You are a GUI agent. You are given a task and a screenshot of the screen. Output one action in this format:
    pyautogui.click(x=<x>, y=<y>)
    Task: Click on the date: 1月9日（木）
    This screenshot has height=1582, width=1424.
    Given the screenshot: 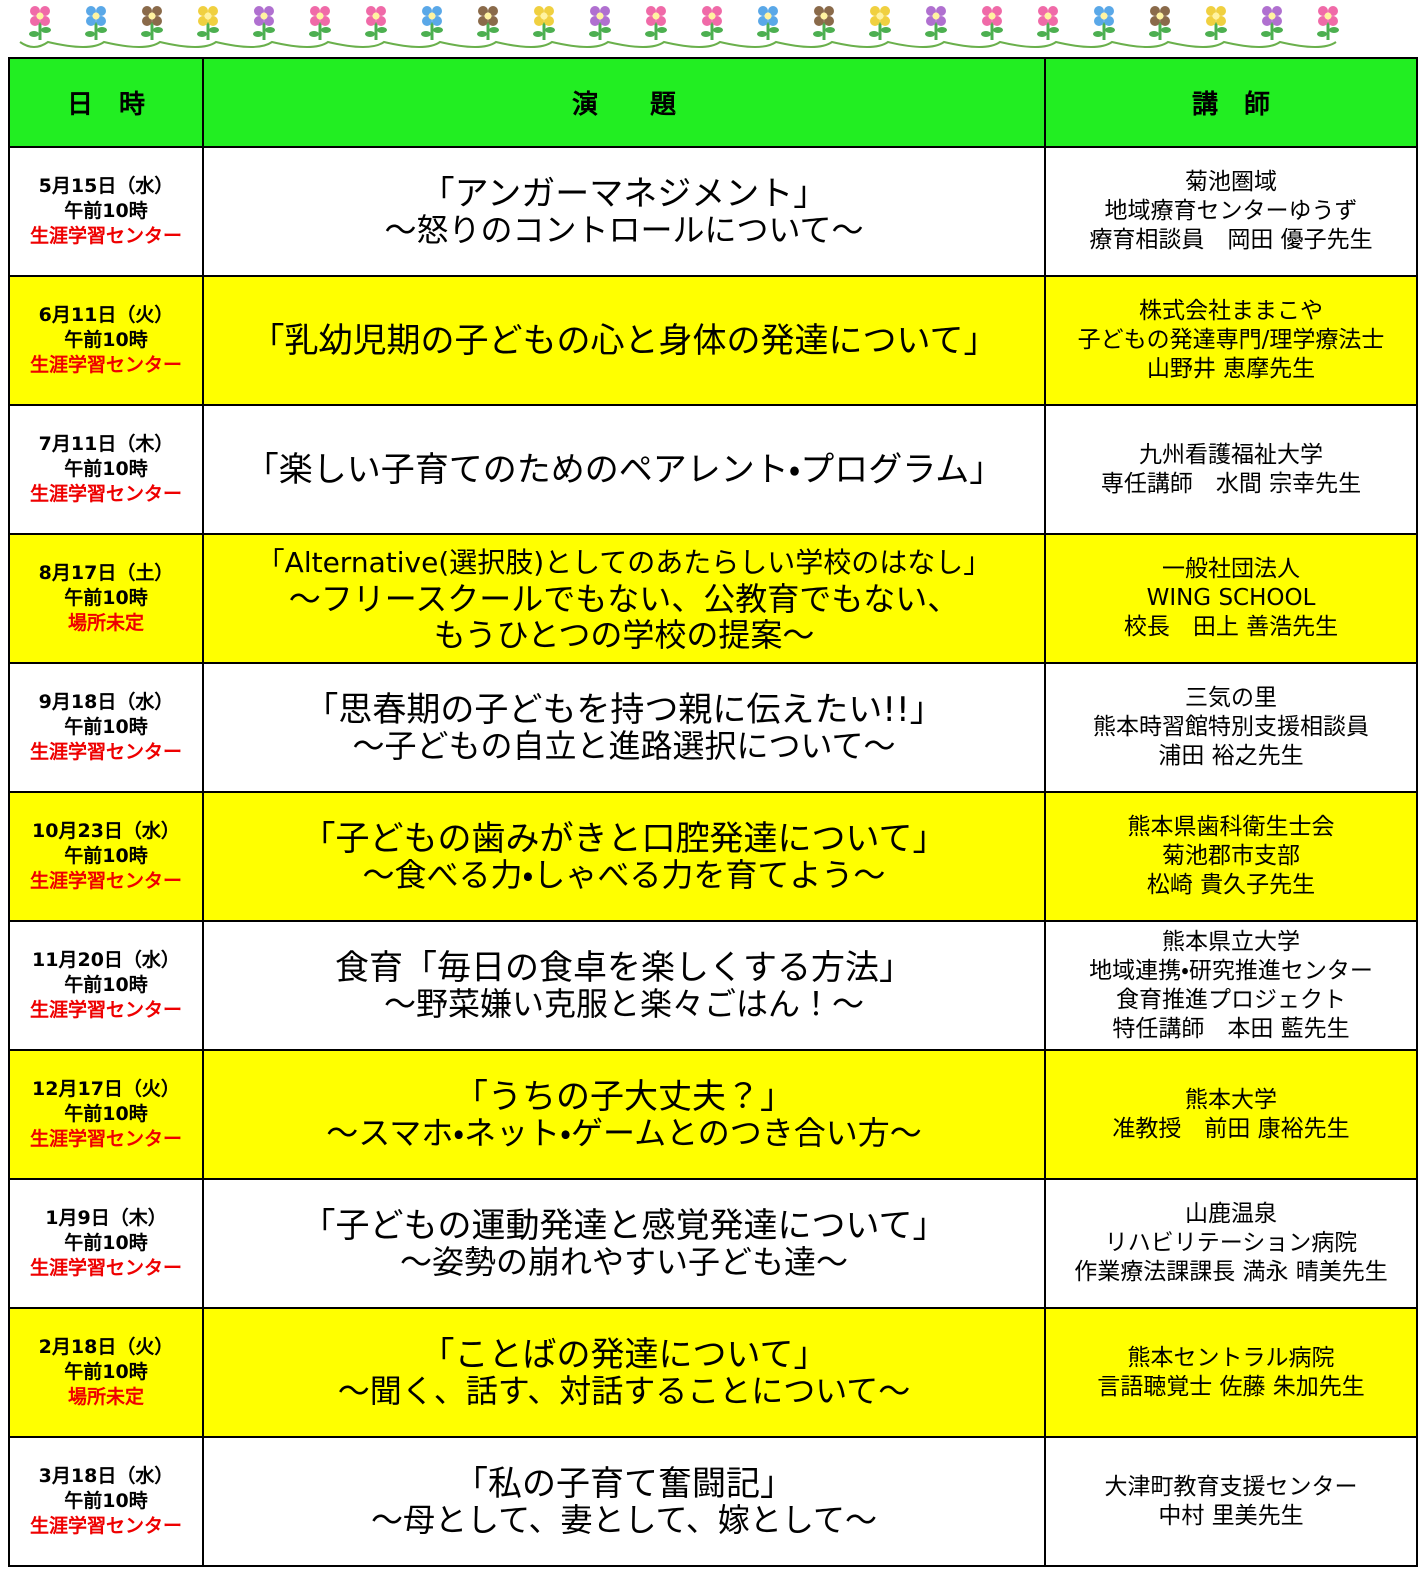 What is the action you would take?
    pyautogui.click(x=106, y=1218)
    